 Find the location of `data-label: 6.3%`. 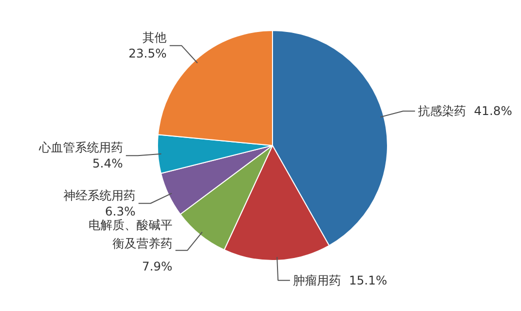

data-label: 6.3% is located at coordinates (120, 211).